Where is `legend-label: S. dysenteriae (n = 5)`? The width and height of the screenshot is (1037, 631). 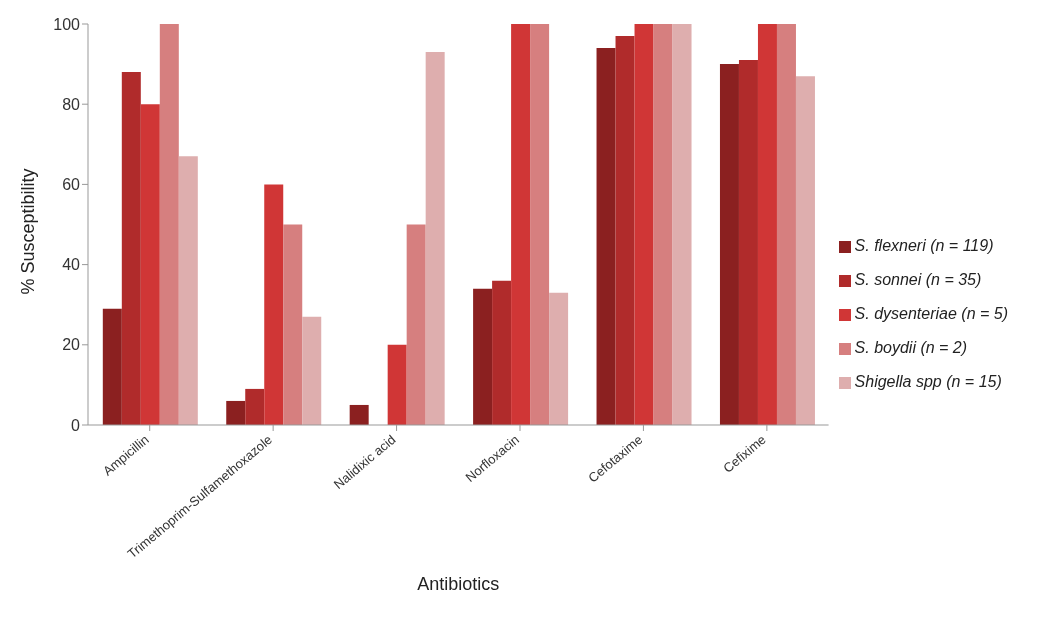 legend-label: S. dysenteriae (n = 5) is located at coordinates (931, 313).